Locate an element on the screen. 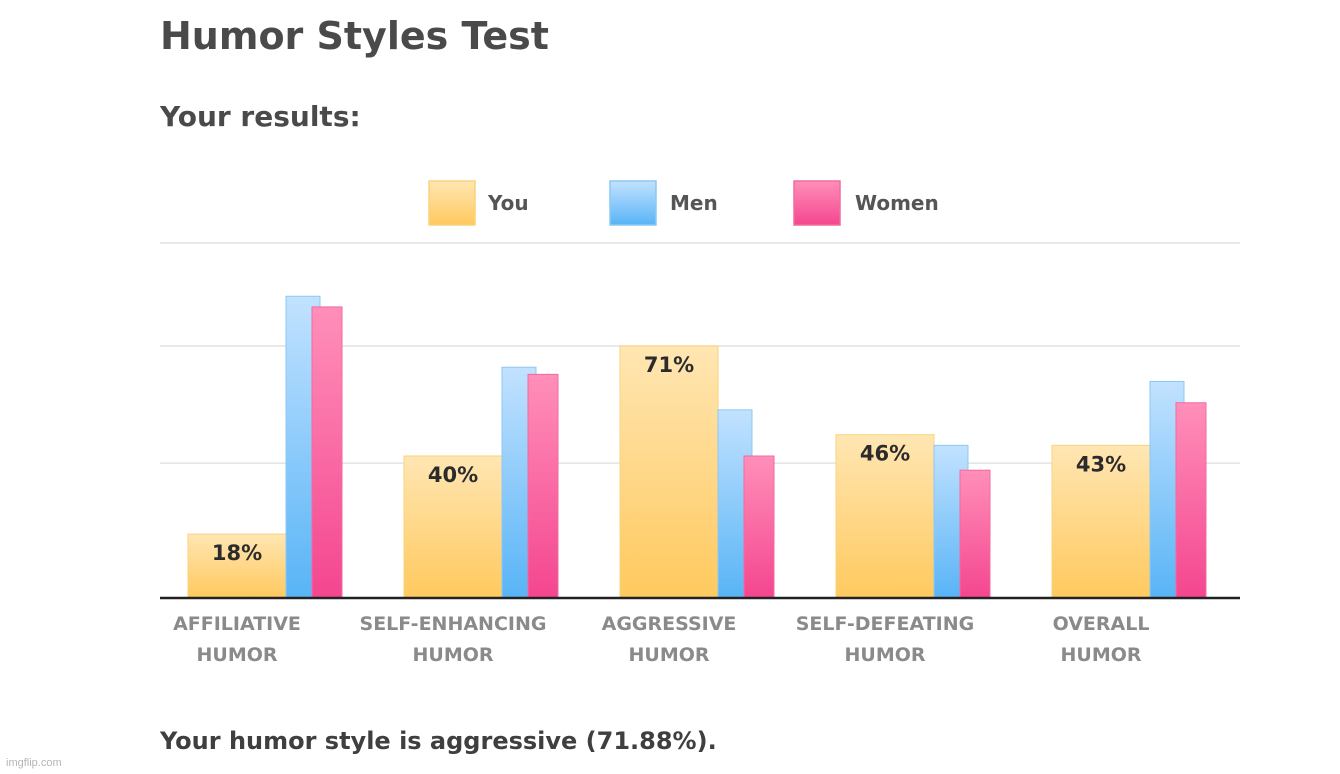 The width and height of the screenshot is (1340, 774). results-heading: Your results: is located at coordinates (260, 116).